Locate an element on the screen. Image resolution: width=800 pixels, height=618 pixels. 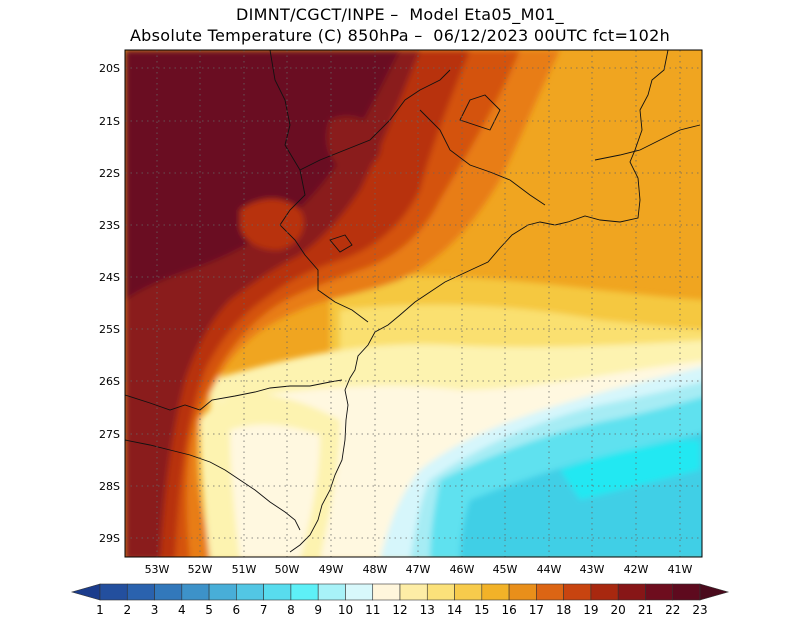
lat-label: 29S is located at coordinates (109, 538).